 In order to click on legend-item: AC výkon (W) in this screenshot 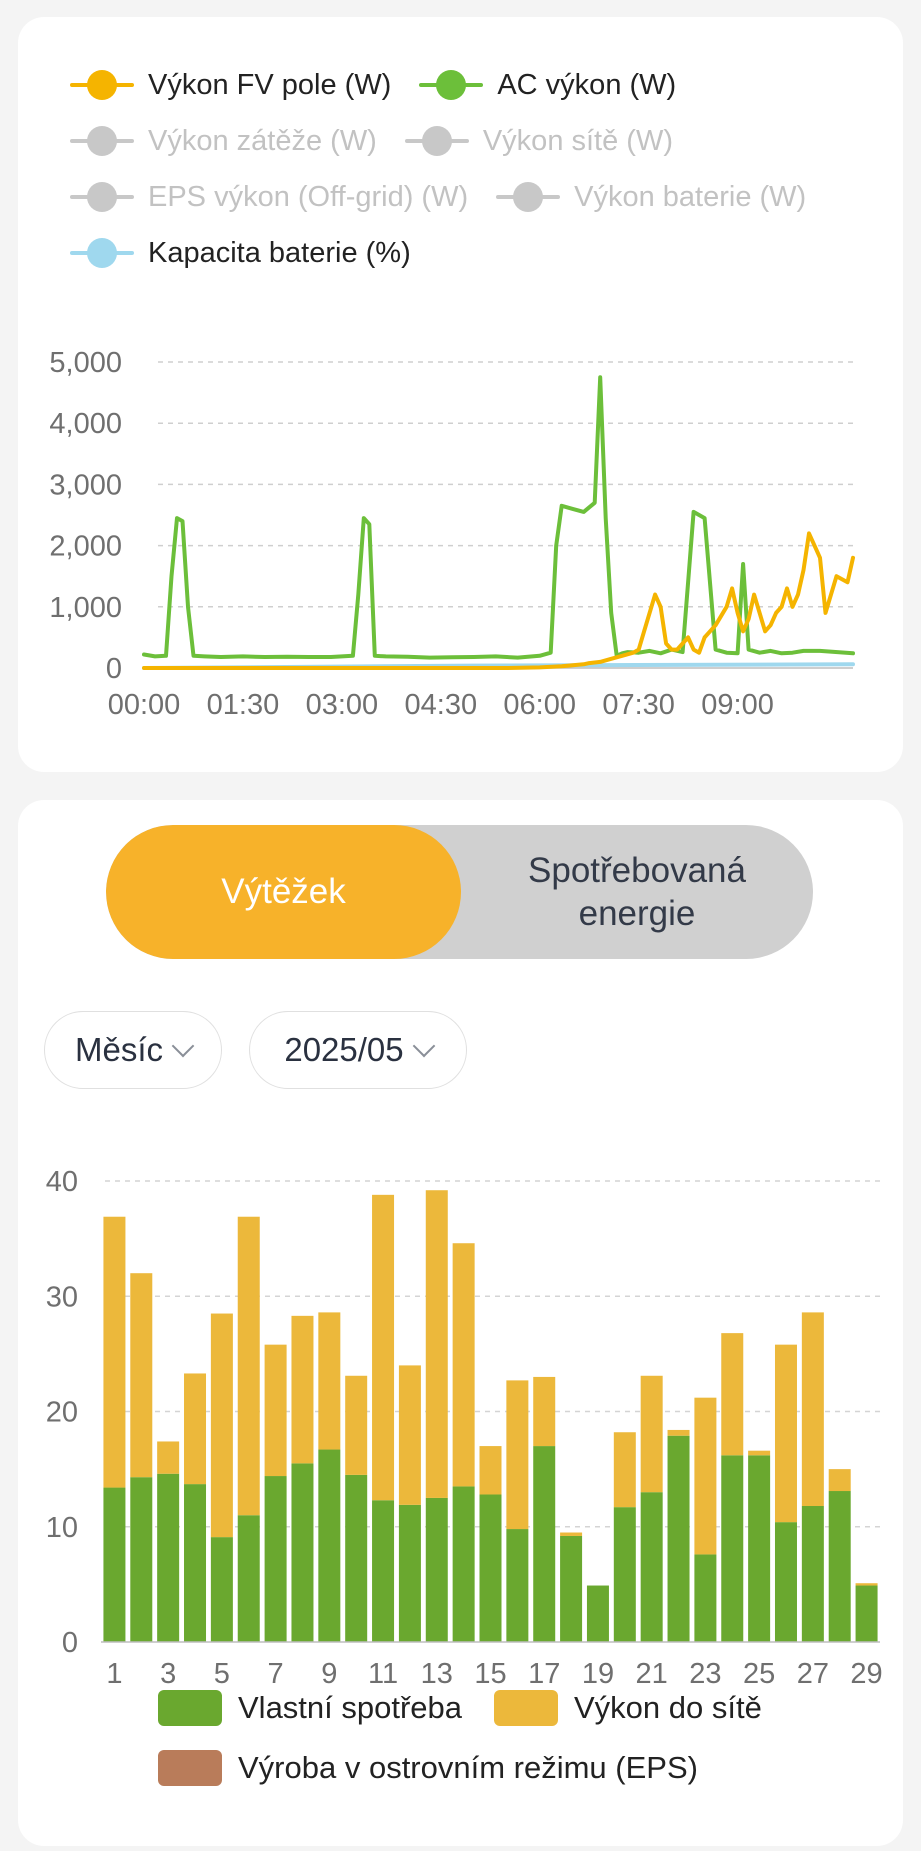, I will do `click(547, 85)`.